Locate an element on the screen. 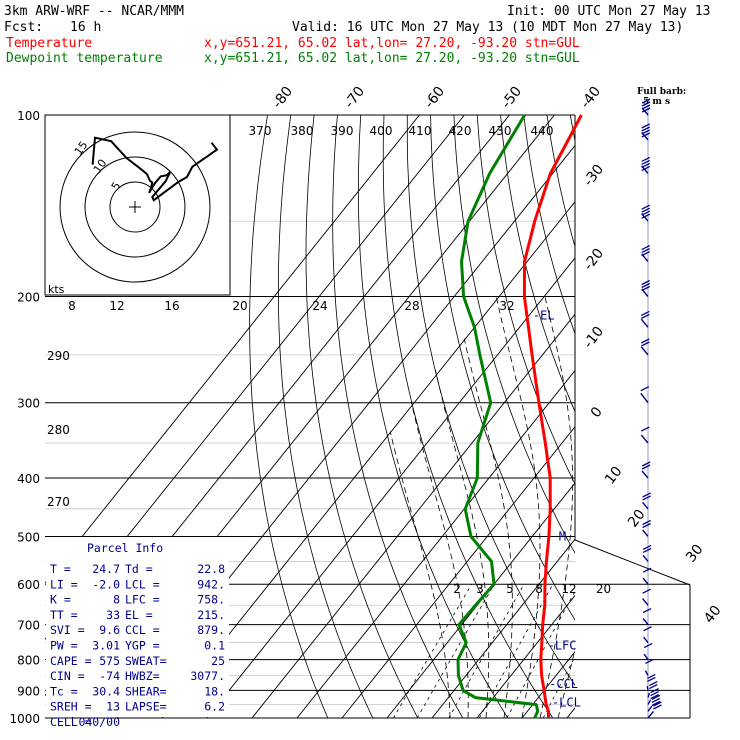 Image resolution: width=740 pixels, height=740 pixels. temperature-legend: Temperature is located at coordinates (49, 43).